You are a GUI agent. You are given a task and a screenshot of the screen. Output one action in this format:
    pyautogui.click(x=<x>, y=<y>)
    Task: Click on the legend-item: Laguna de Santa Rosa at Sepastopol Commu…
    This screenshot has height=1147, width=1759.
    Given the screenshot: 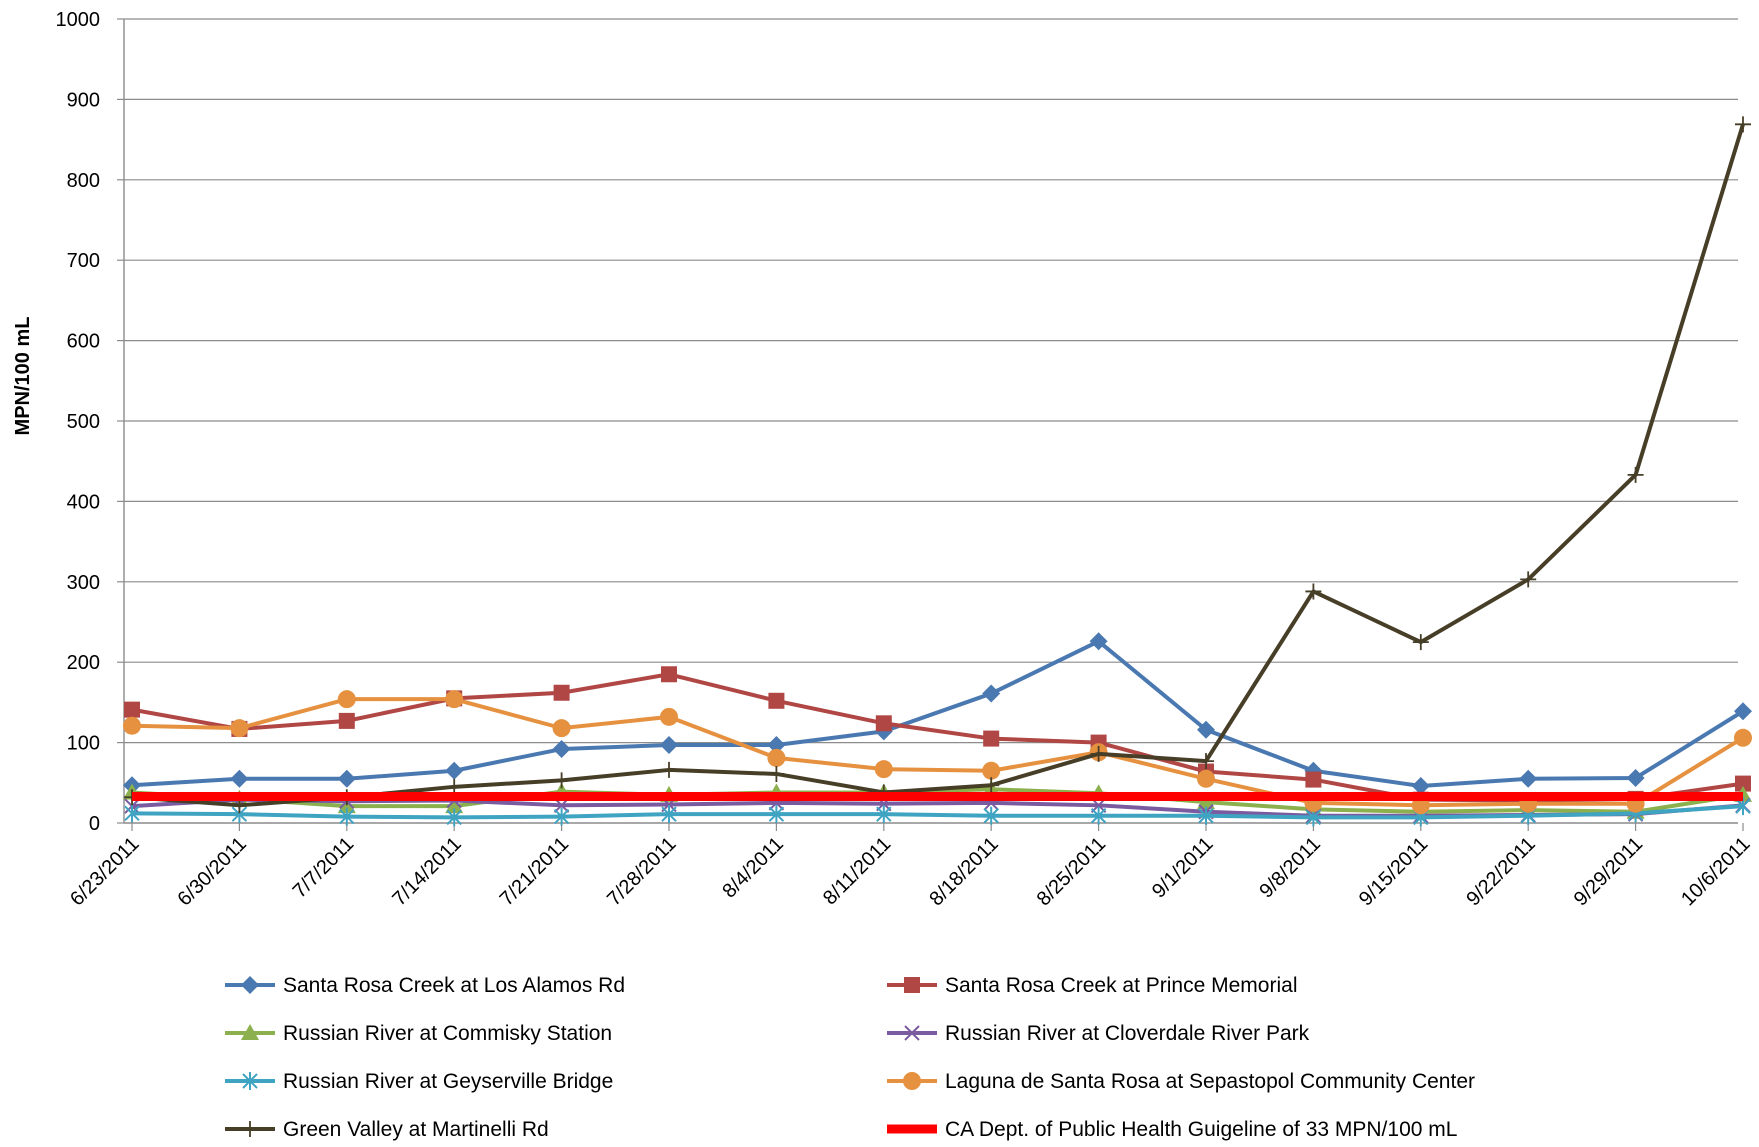 What is the action you would take?
    pyautogui.click(x=1181, y=1081)
    